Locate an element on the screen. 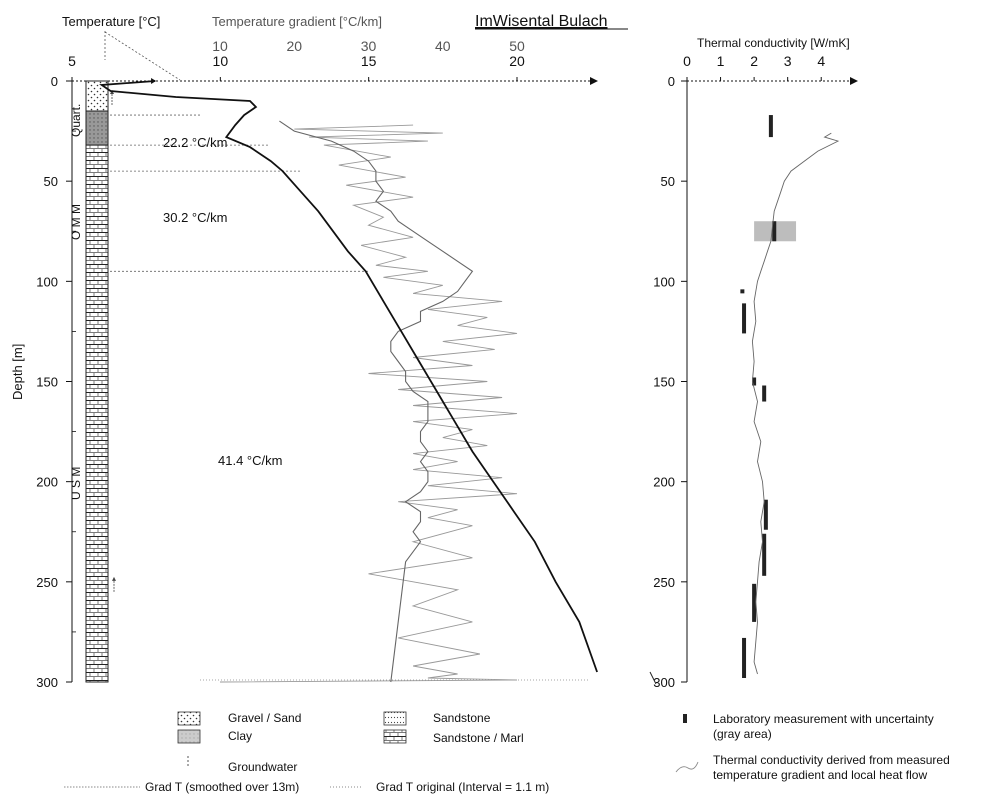 This screenshot has width=1003, height=799. gradient-tick-label: 30 is located at coordinates (369, 46).